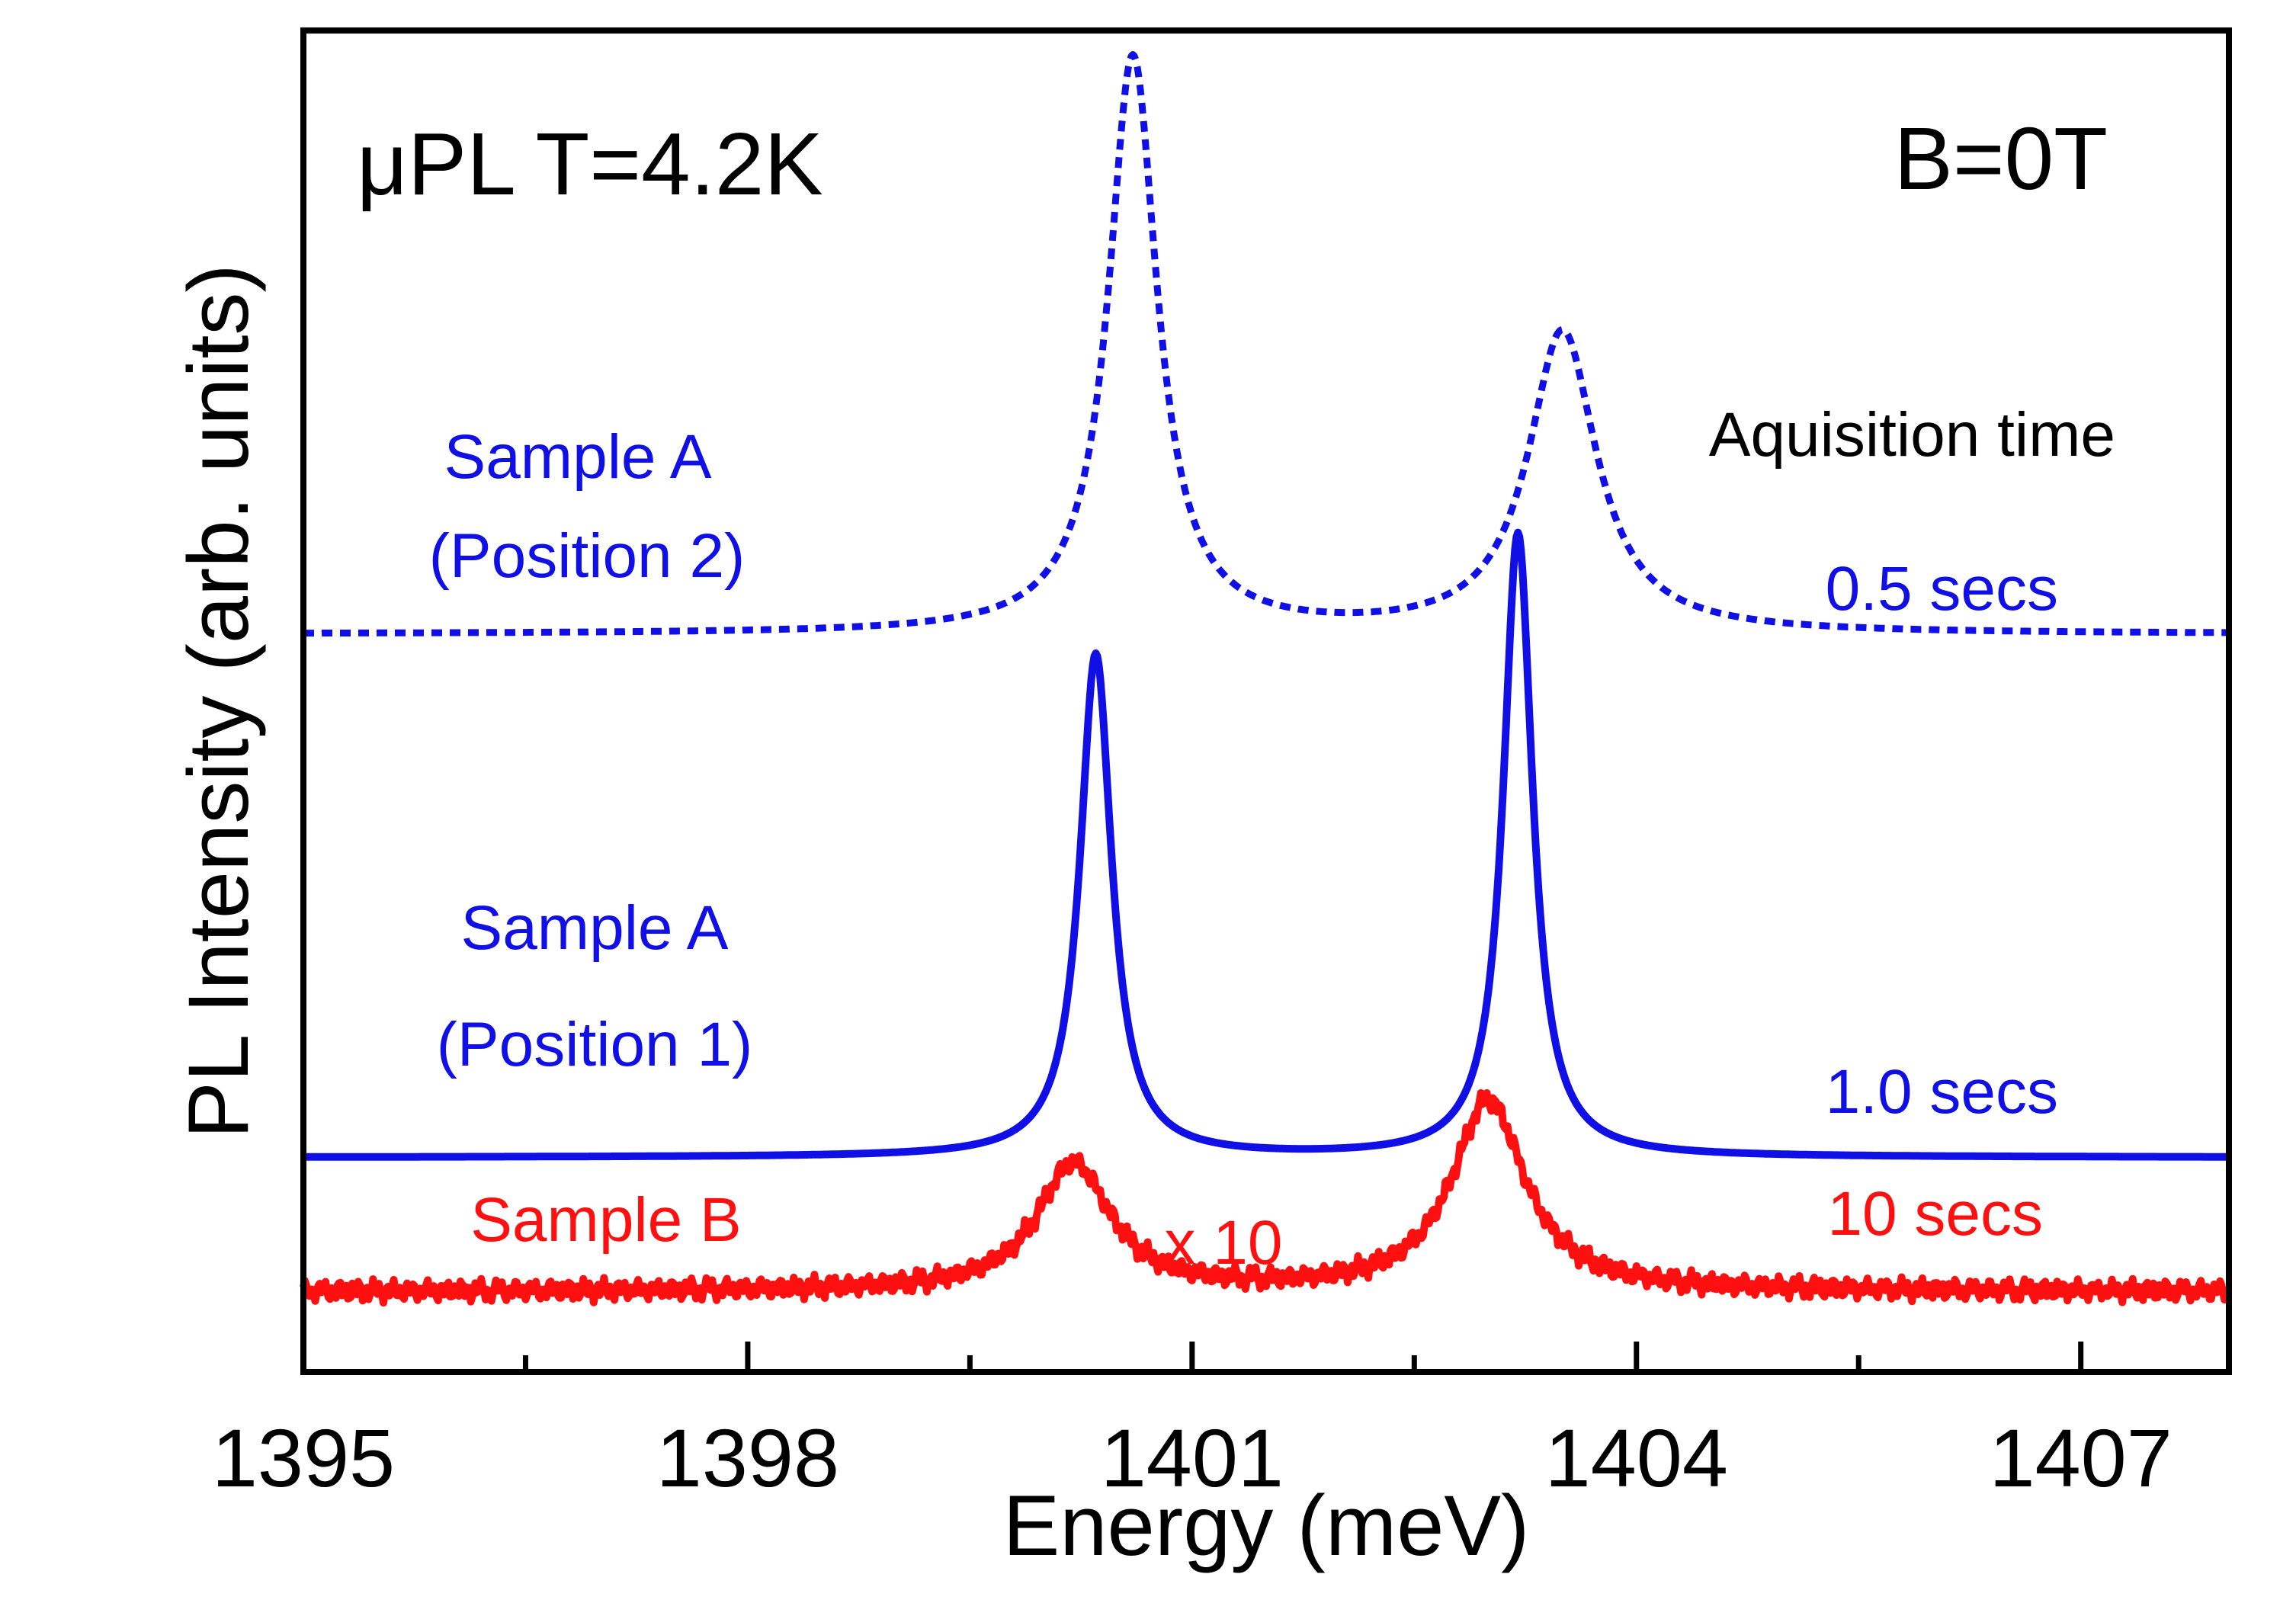 Image resolution: width=2296 pixels, height=1619 pixels. What do you see at coordinates (1266, 1525) in the screenshot?
I see `x-axis-title: Energy (meV)` at bounding box center [1266, 1525].